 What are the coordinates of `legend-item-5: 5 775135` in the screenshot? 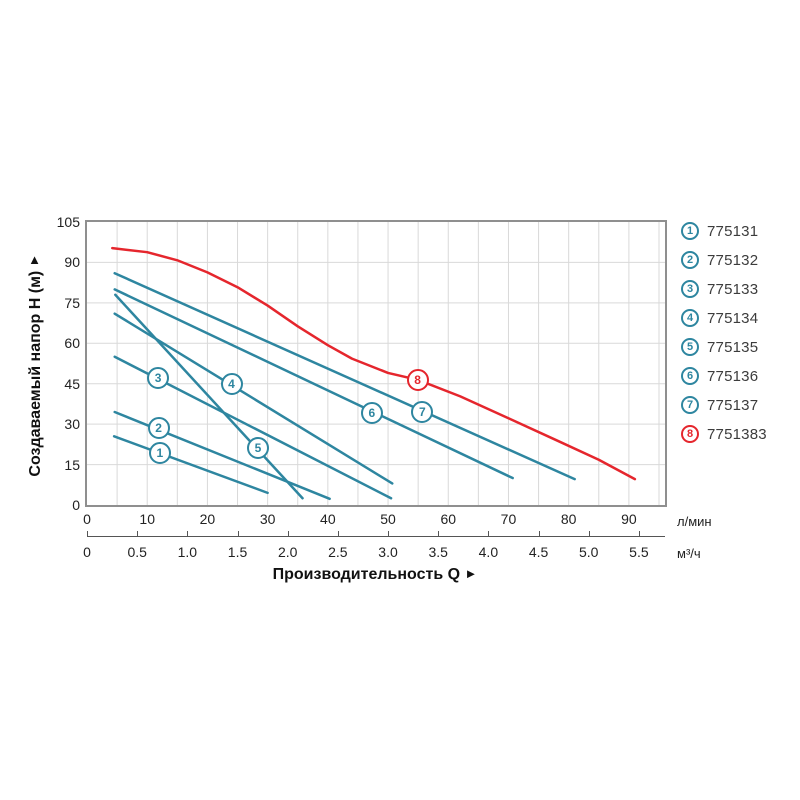 It's located at (724, 347).